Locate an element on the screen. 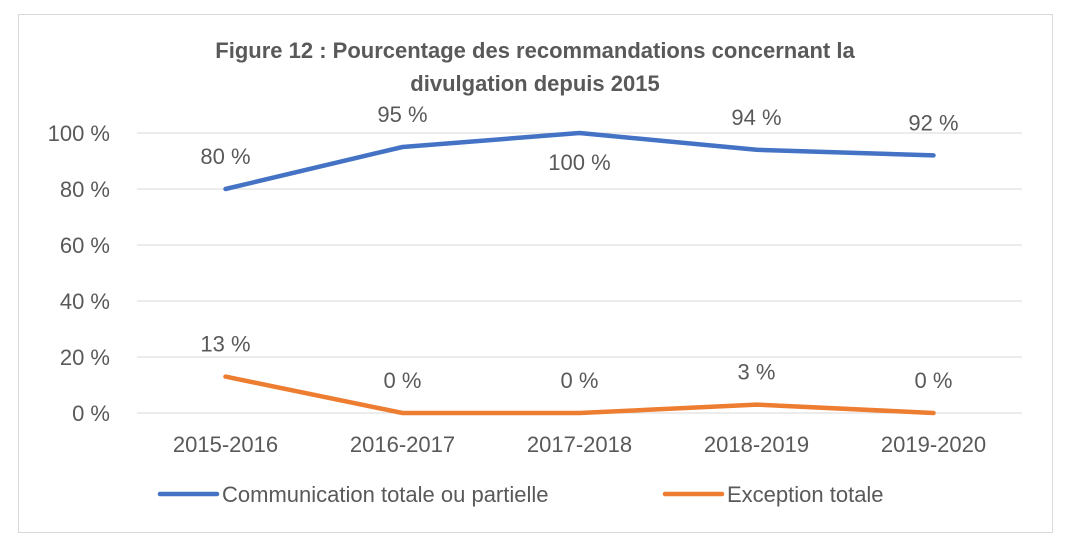  y-tick-label: 60 % is located at coordinates (85, 245).